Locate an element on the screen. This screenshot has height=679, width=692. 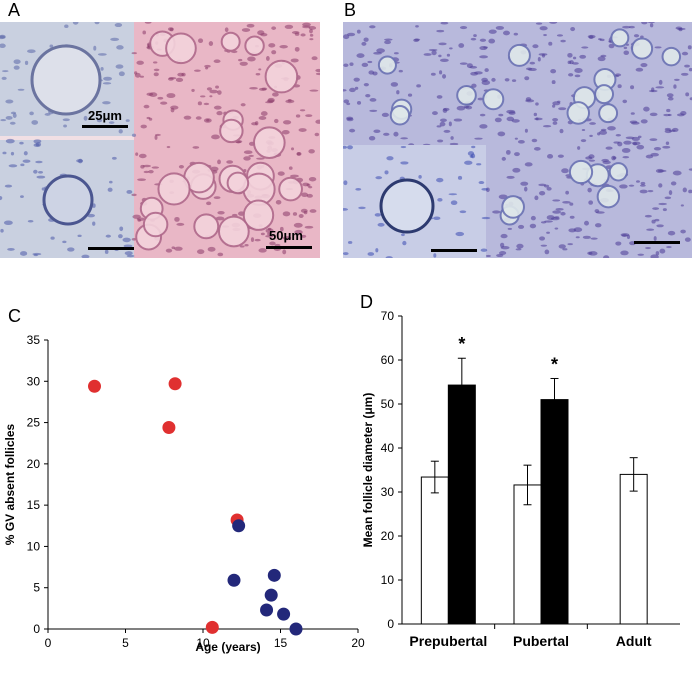
y-tick-label: 15 is located at coordinates (34, 505).